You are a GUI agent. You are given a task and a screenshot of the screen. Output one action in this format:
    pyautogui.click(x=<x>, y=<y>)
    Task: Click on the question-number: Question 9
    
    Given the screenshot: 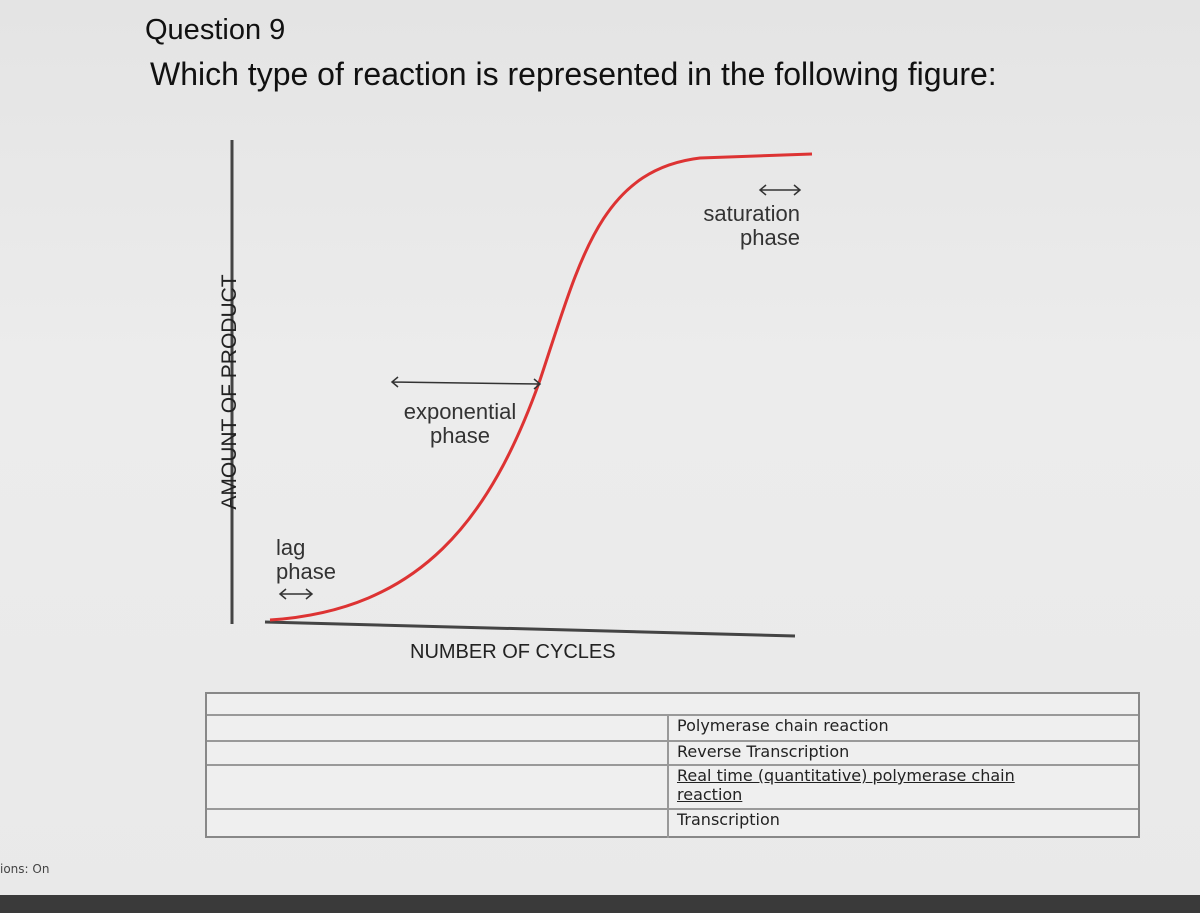 What is the action you would take?
    pyautogui.click(x=215, y=30)
    